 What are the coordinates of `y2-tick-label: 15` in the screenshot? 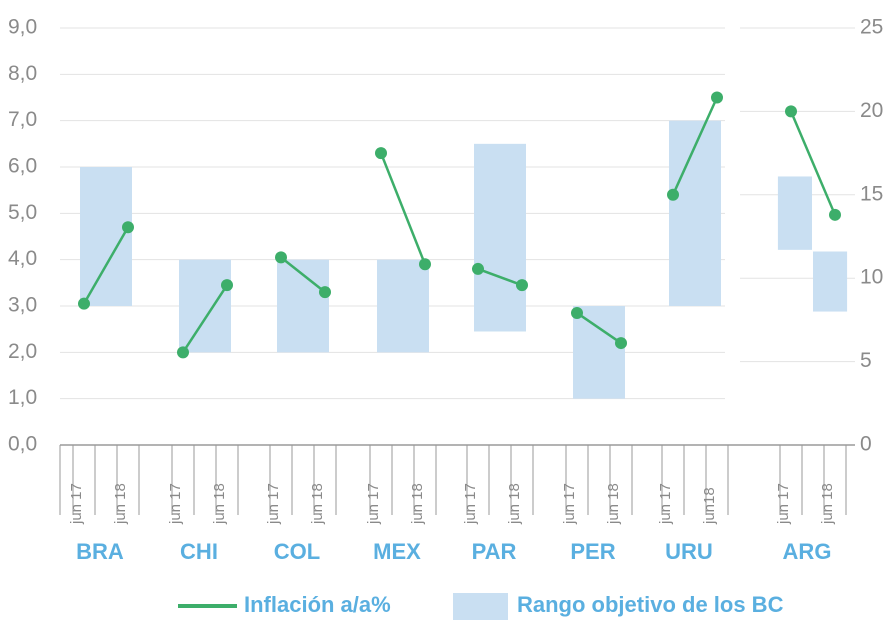 It's located at (871, 193).